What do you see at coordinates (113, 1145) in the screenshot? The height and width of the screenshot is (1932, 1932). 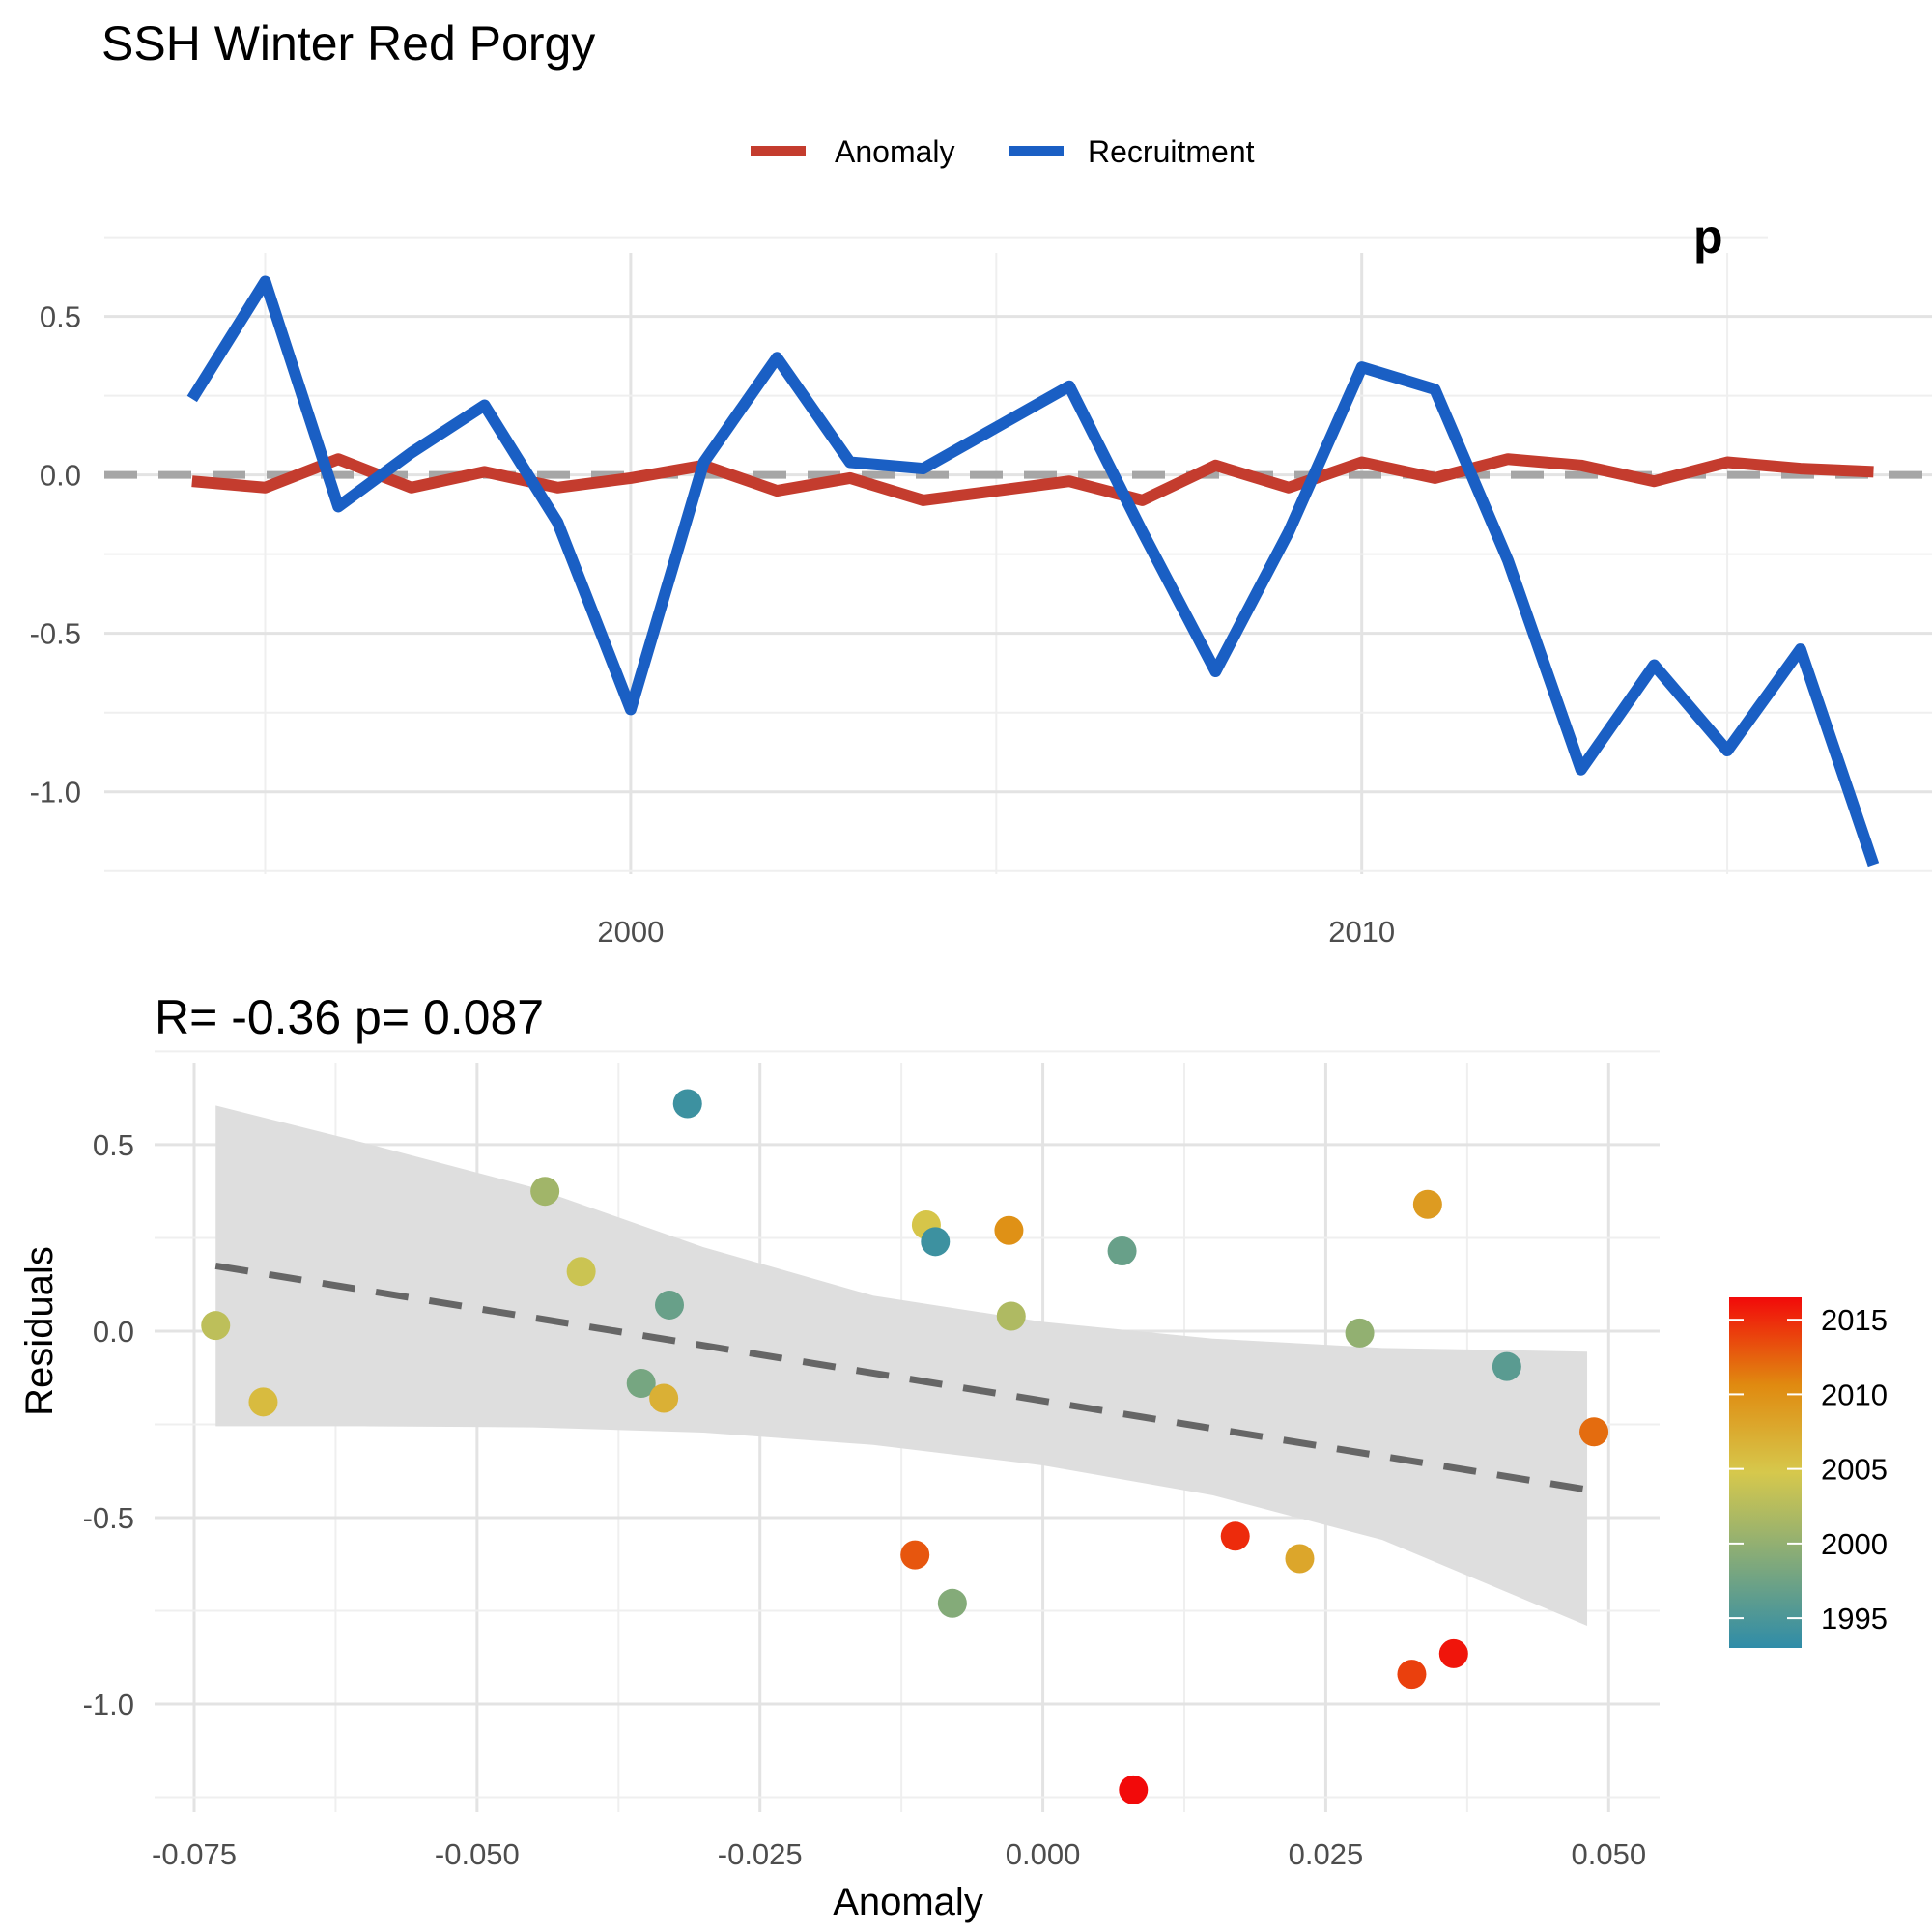 I see `bottom-y-tick-label: 0.5` at bounding box center [113, 1145].